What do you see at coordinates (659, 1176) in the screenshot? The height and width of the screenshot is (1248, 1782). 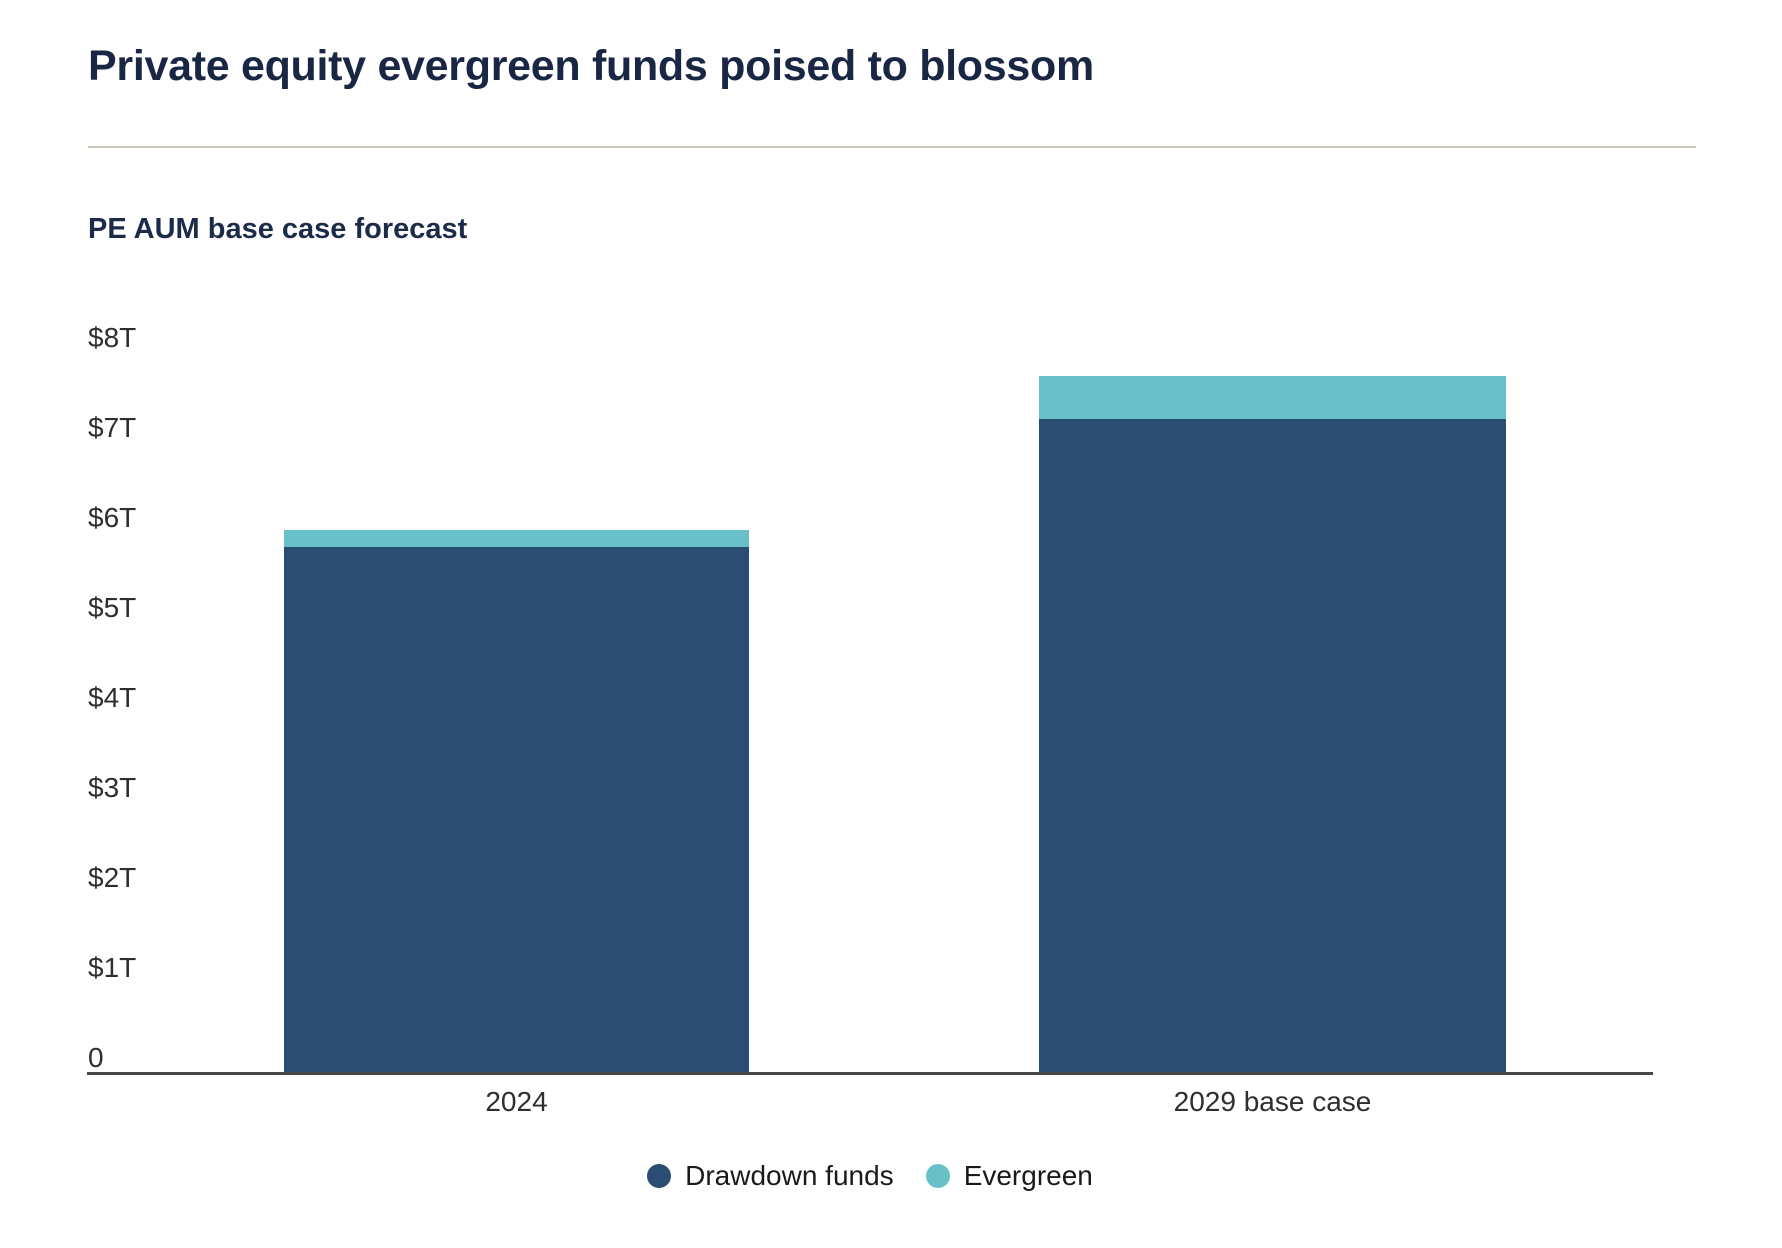 I see `legend-swatch-drawdown-funds-icon` at bounding box center [659, 1176].